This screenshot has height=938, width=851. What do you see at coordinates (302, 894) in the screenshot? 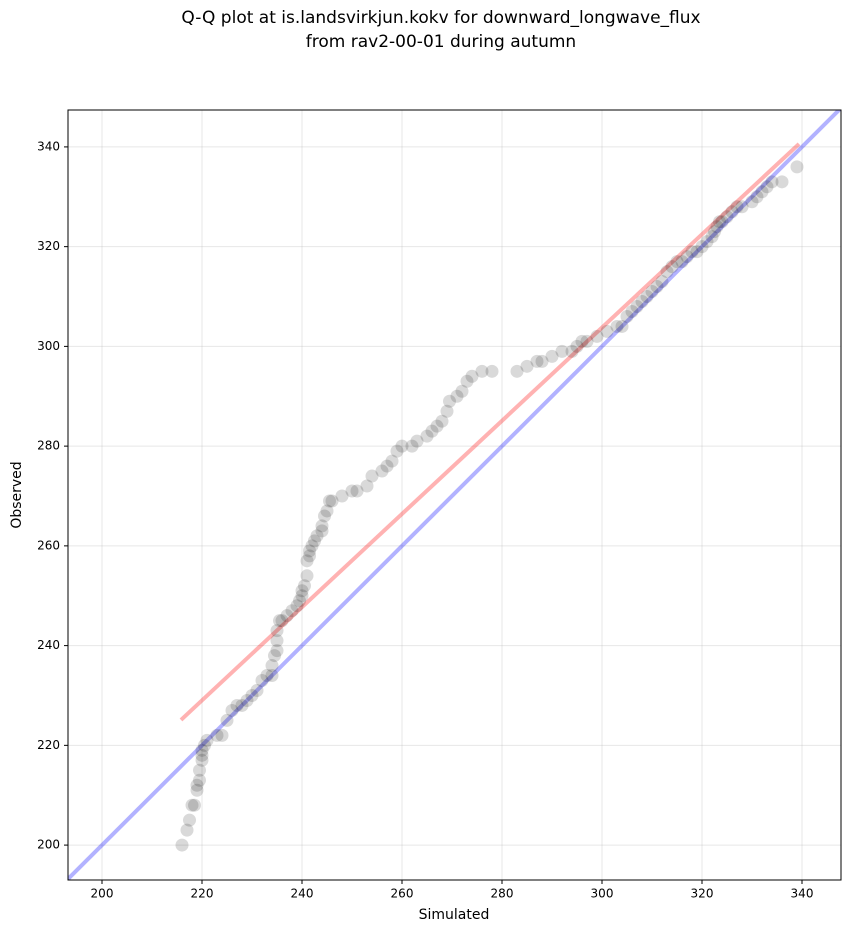
I see `x-tick-label: 240` at bounding box center [302, 894].